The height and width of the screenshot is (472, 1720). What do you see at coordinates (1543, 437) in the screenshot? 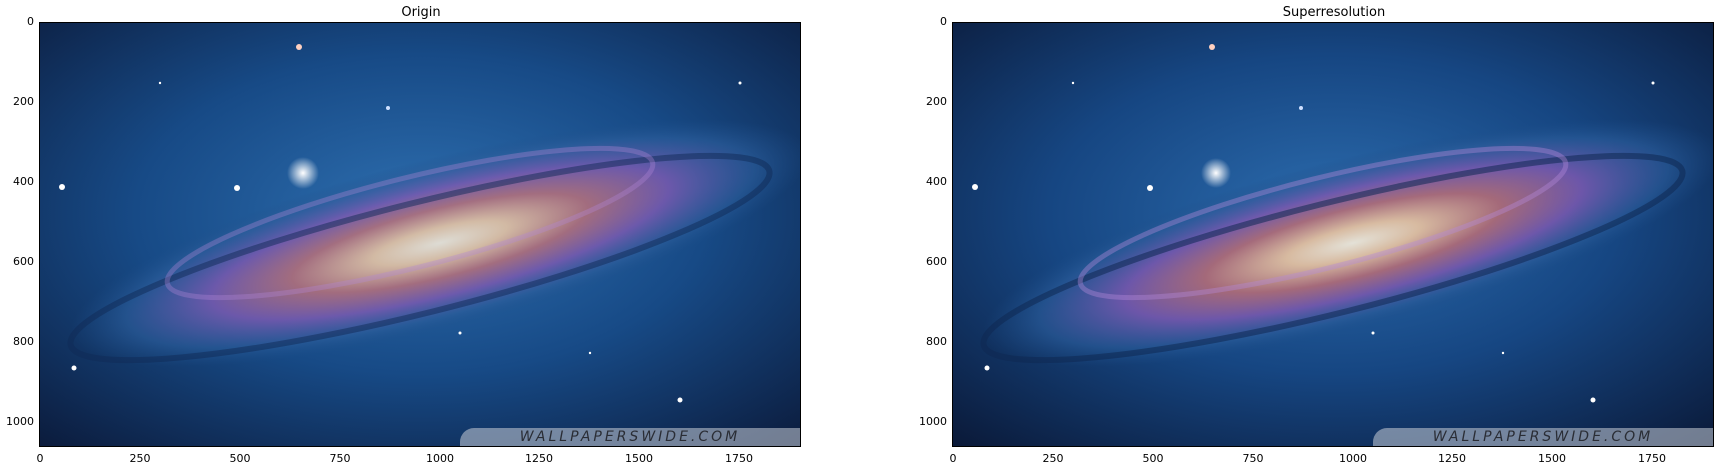
I see `superresolution-watermark: WALLPAPERSWIDE.COM` at bounding box center [1543, 437].